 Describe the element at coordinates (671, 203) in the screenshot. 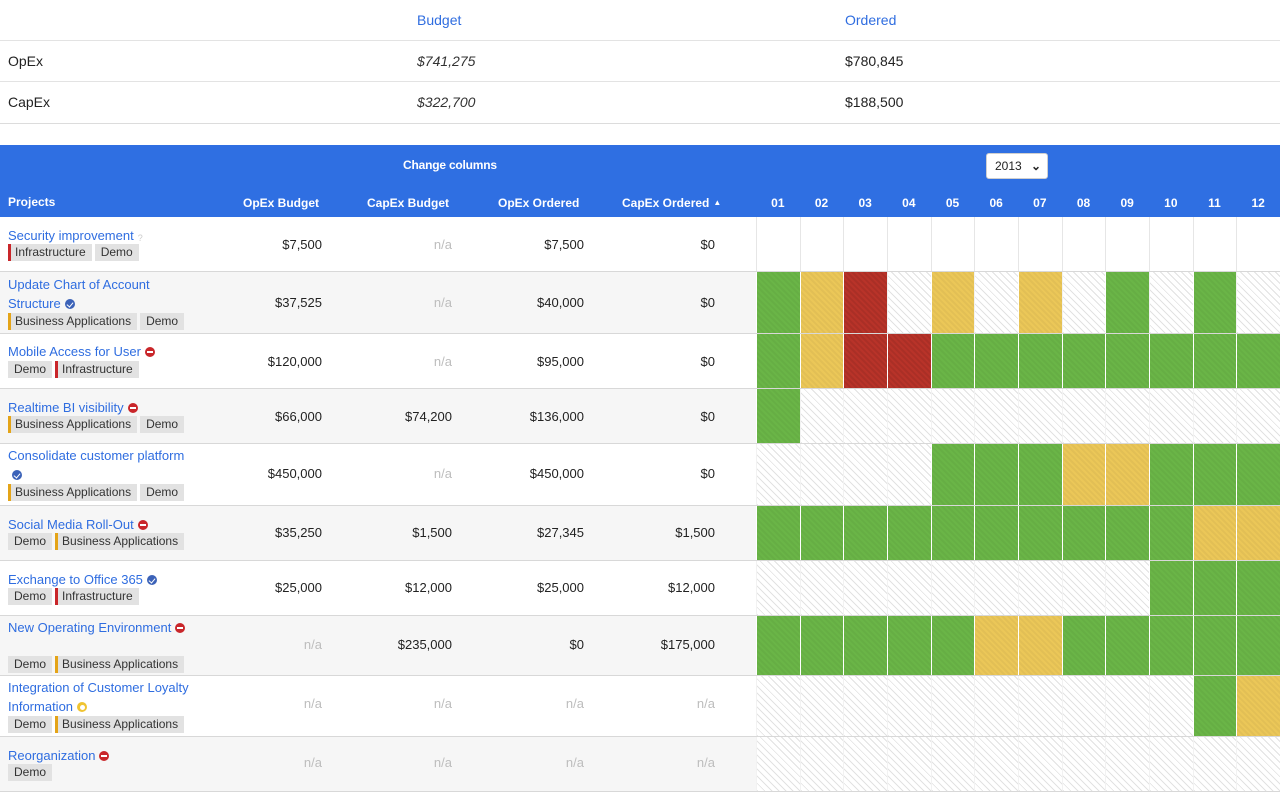

I see `column-header-capex-ordered: CapEx Ordered ▲` at that location.